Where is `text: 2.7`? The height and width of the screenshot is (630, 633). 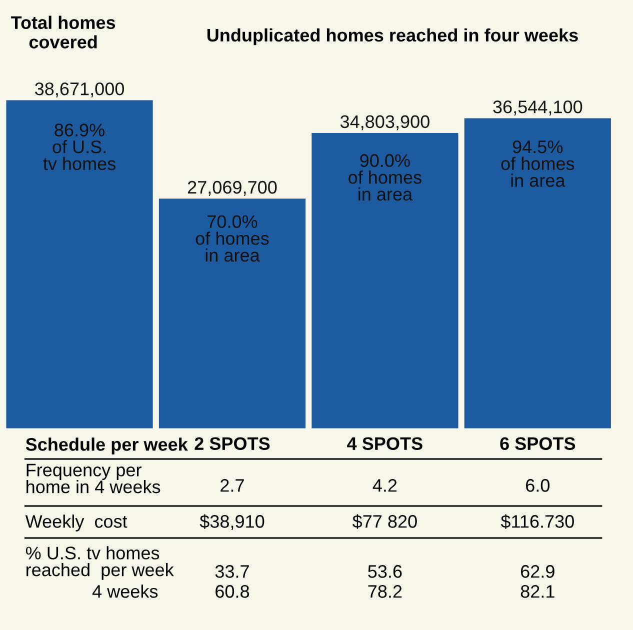 text: 2.7 is located at coordinates (232, 485).